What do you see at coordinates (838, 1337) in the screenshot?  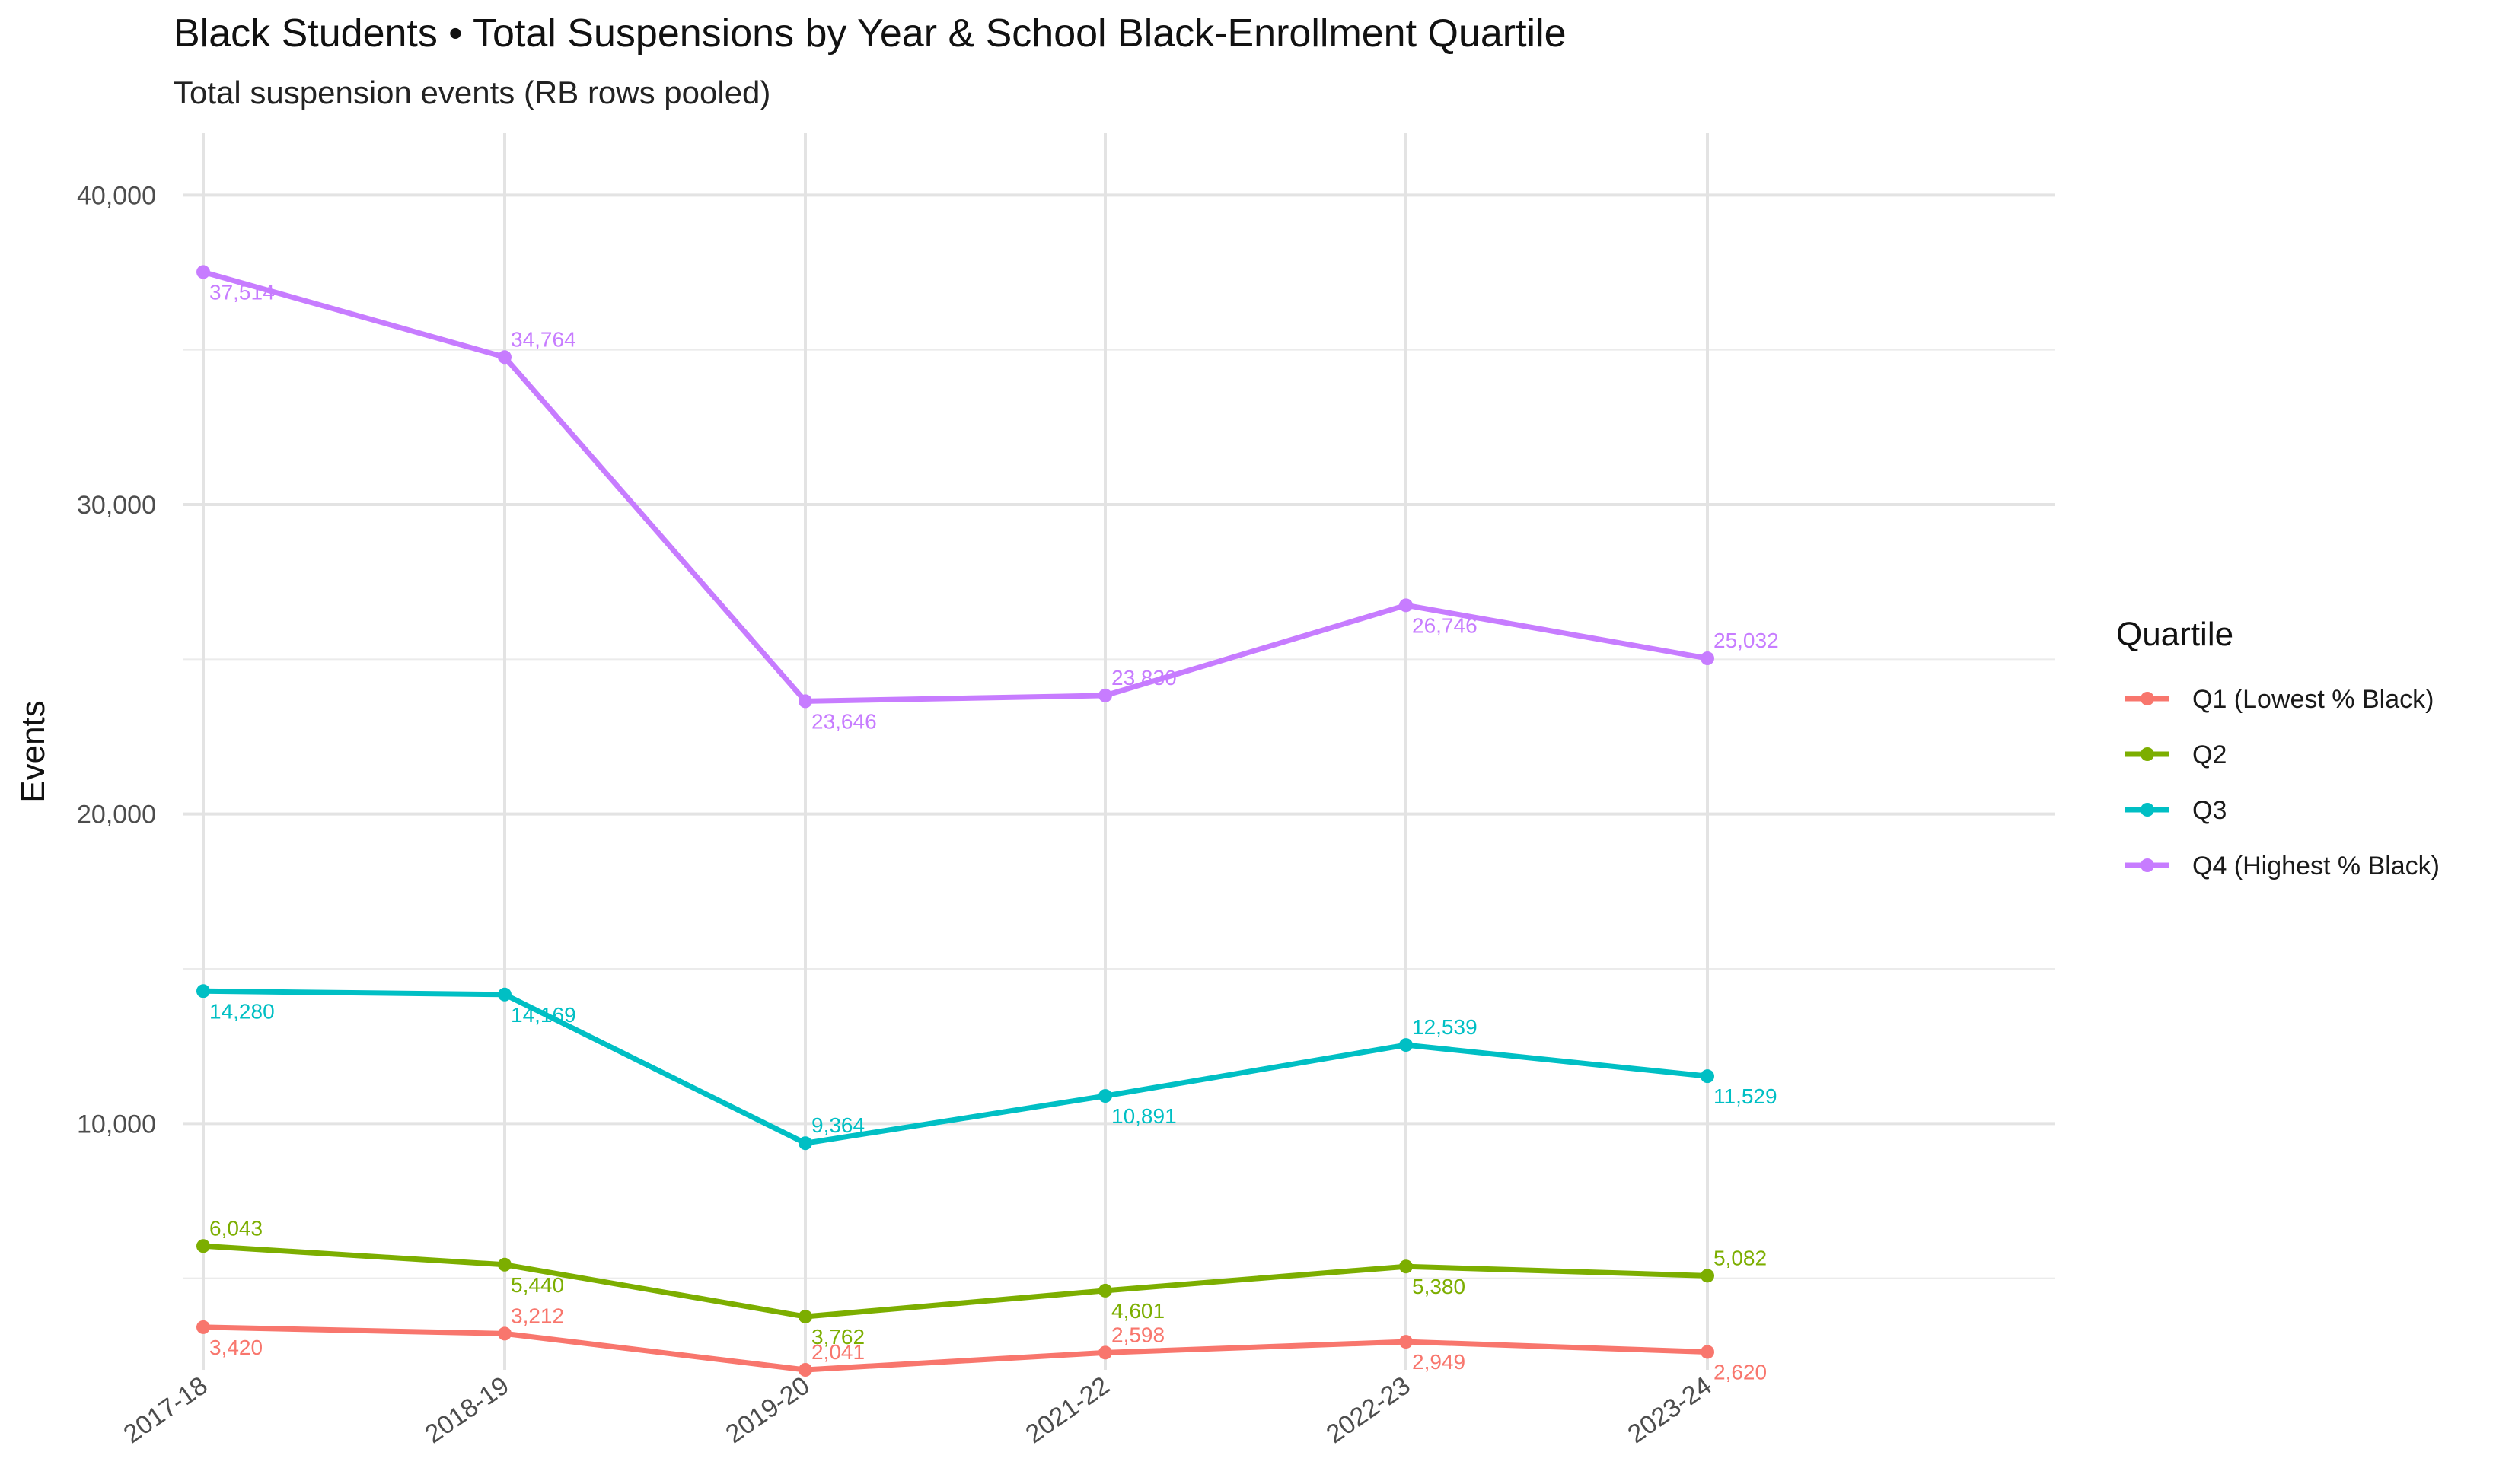 I see `data-label: 3,762` at bounding box center [838, 1337].